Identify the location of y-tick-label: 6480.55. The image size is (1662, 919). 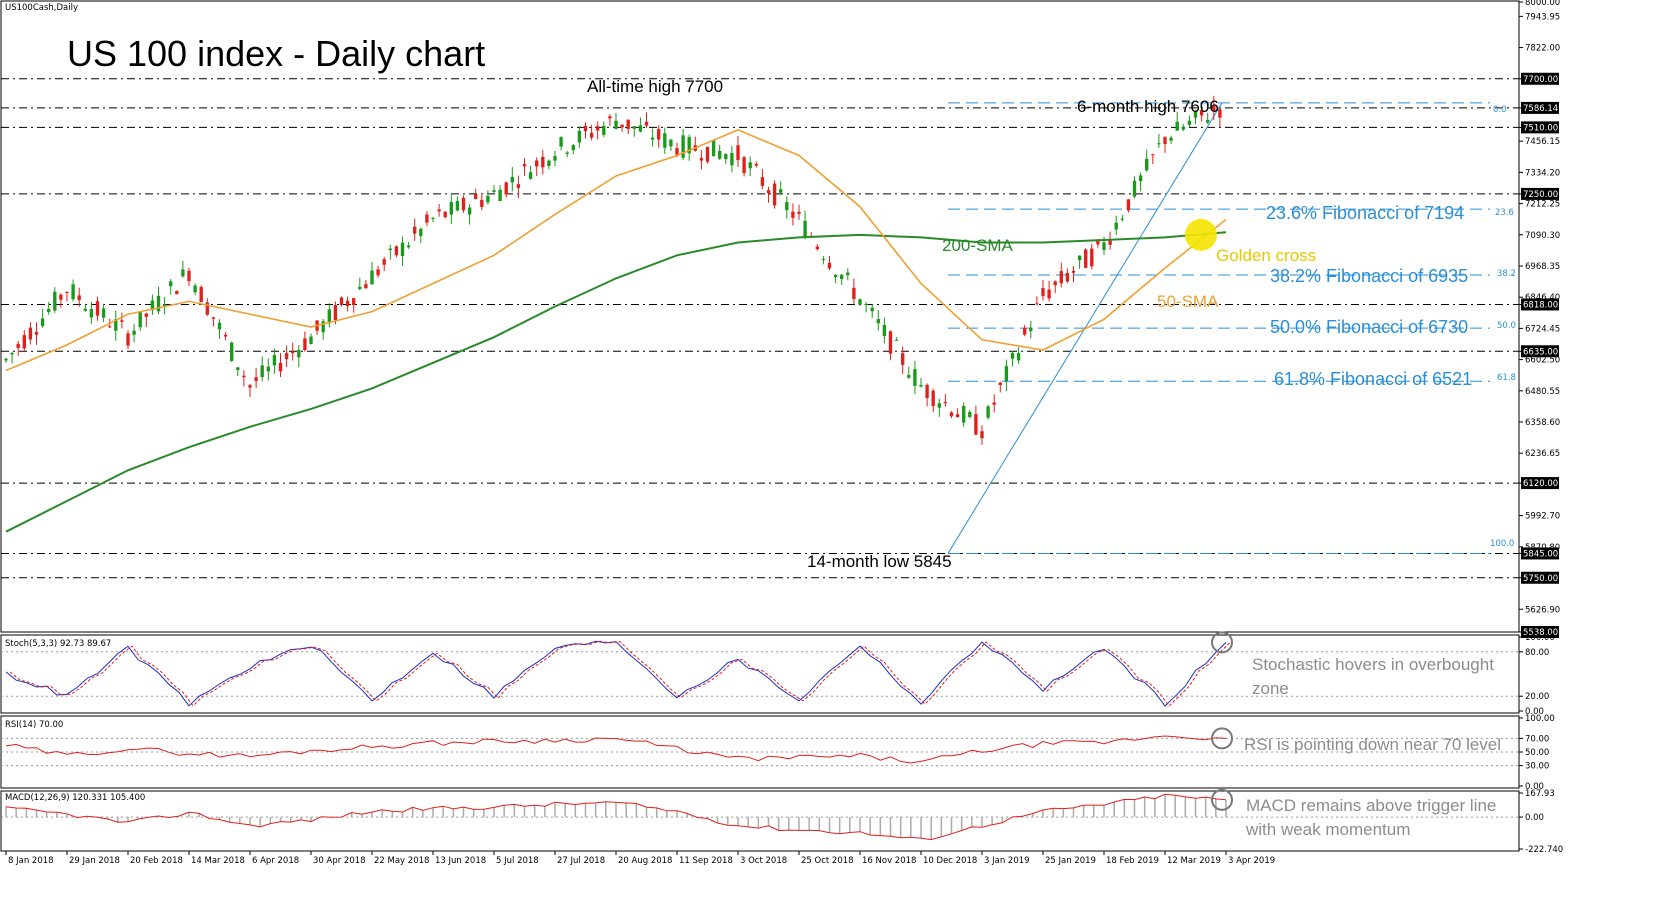
(1542, 392).